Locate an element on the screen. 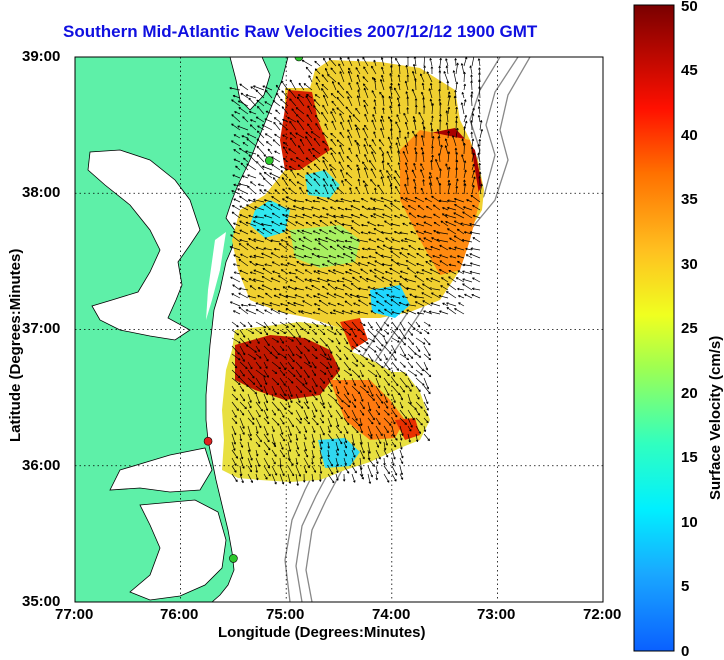  x-tick-label: 72:00 is located at coordinates (602, 614).